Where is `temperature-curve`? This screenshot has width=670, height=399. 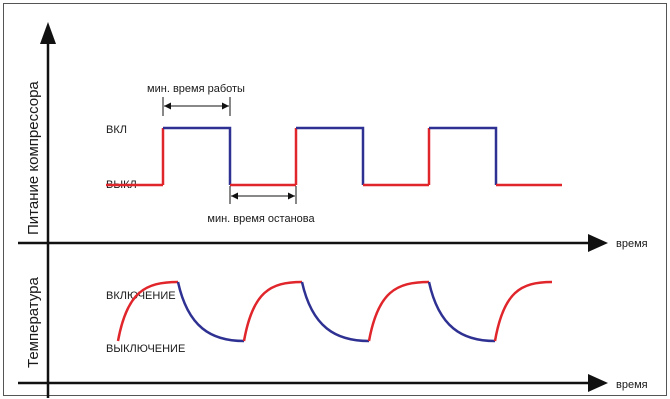 temperature-curve is located at coordinates (334, 311).